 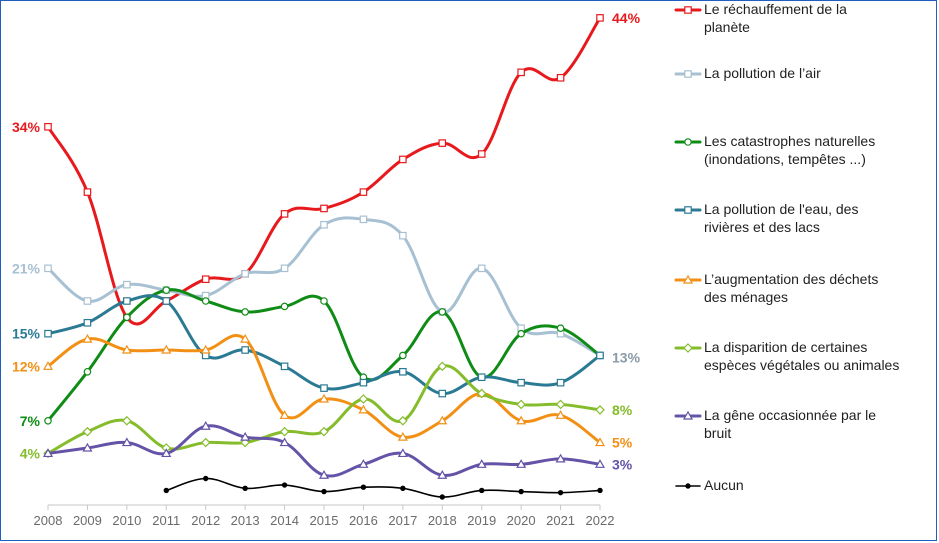 I want to click on legend-label: La pollution de l’air, so click(x=762, y=73).